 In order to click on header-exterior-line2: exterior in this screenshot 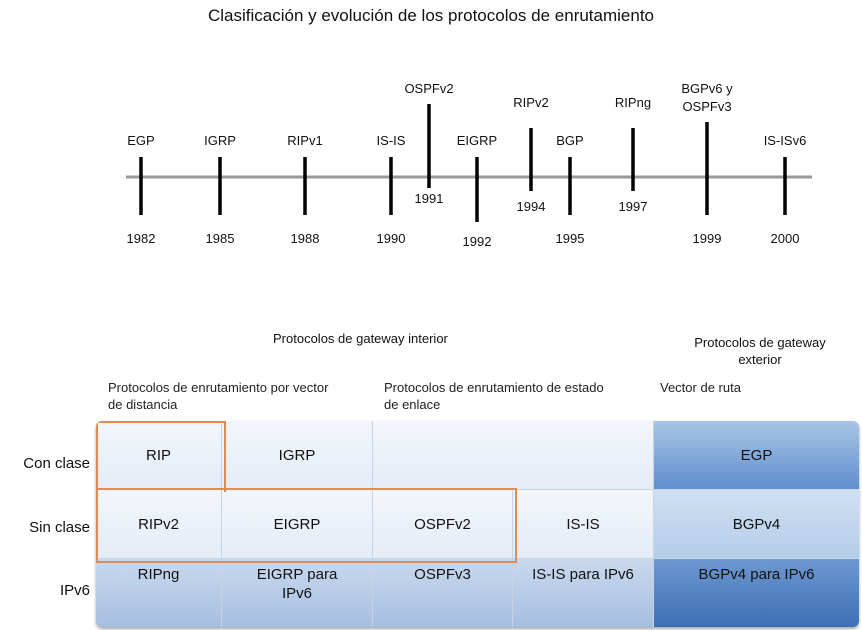, I will do `click(760, 359)`.